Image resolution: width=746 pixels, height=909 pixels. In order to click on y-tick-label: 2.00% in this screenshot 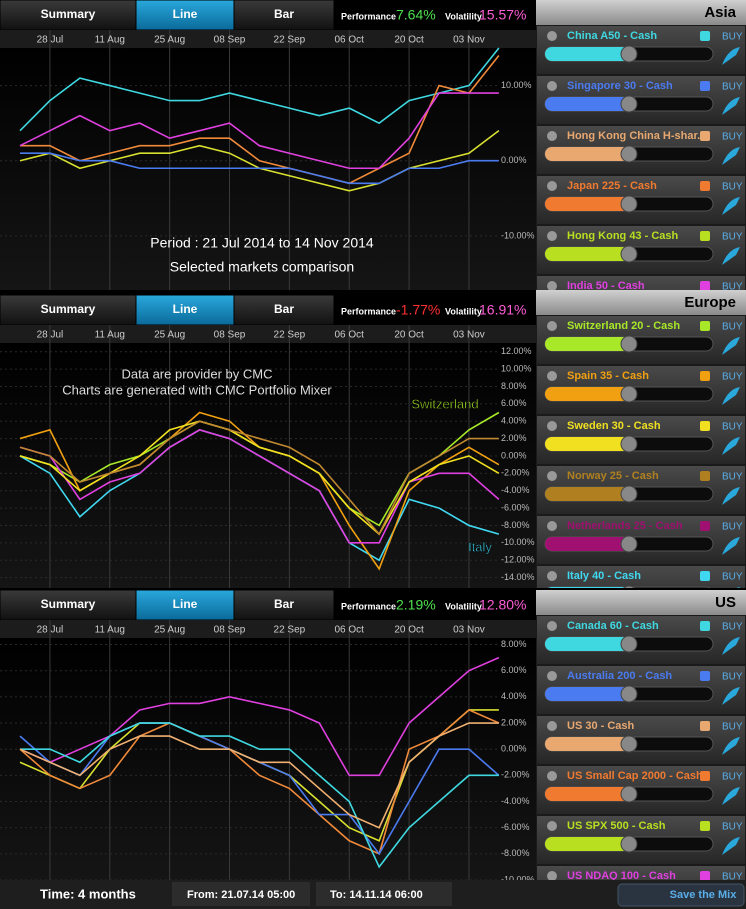, I will do `click(514, 722)`.